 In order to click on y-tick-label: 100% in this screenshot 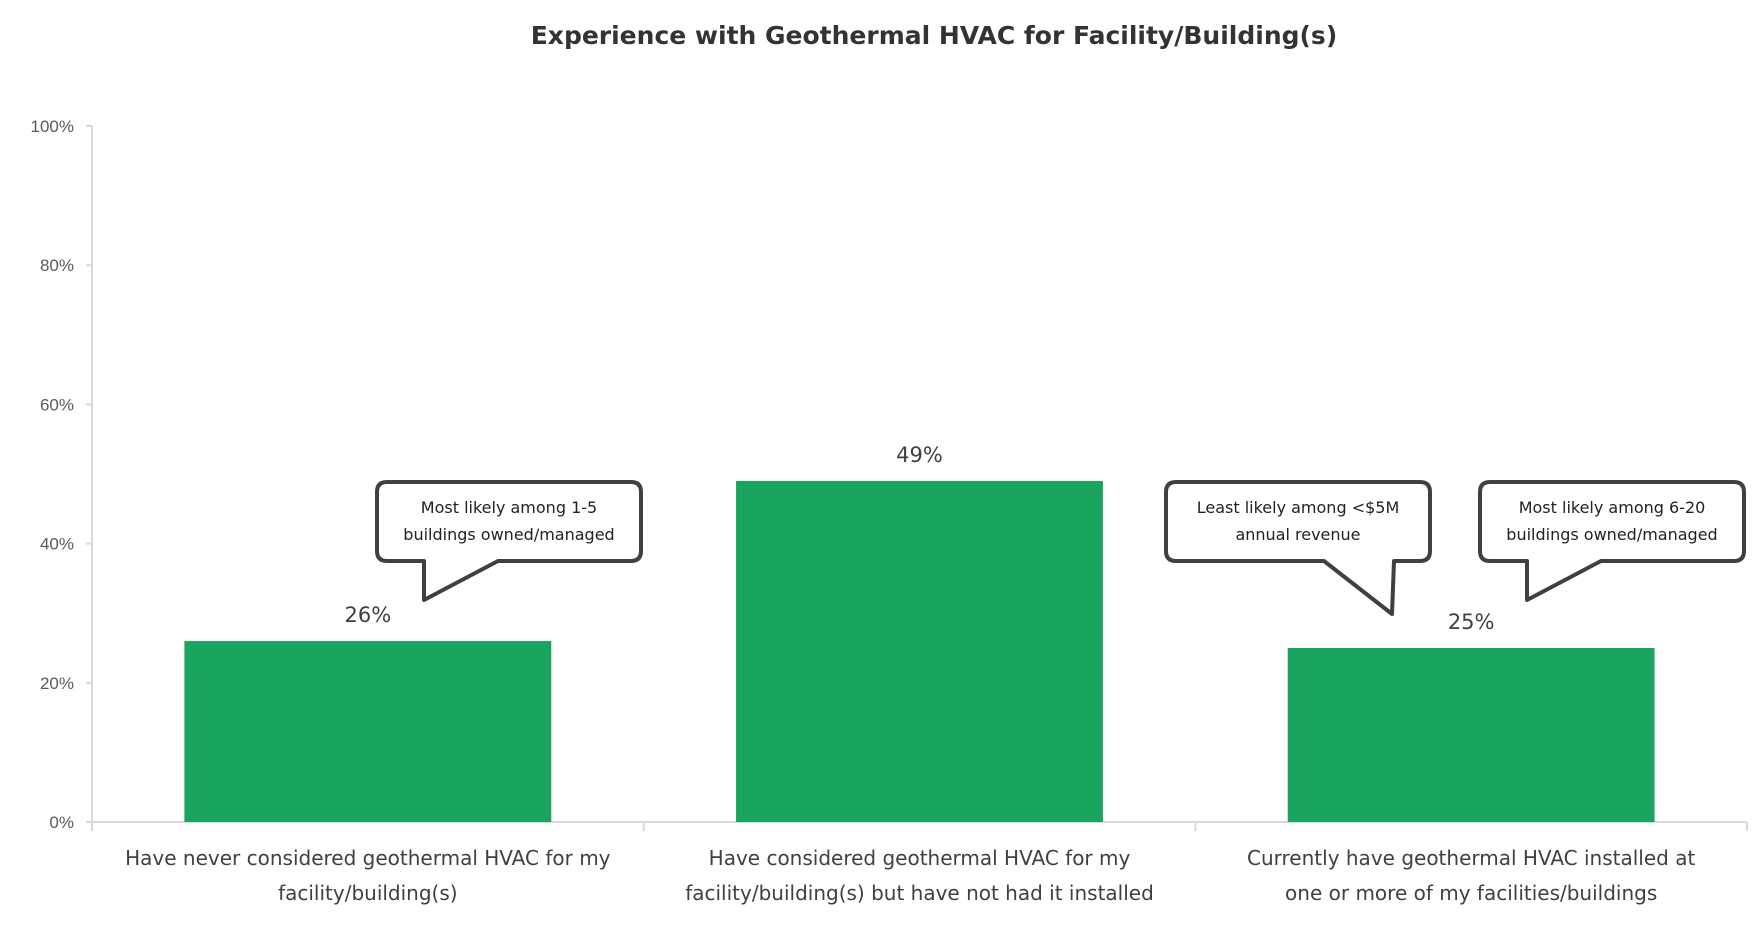, I will do `click(52, 126)`.